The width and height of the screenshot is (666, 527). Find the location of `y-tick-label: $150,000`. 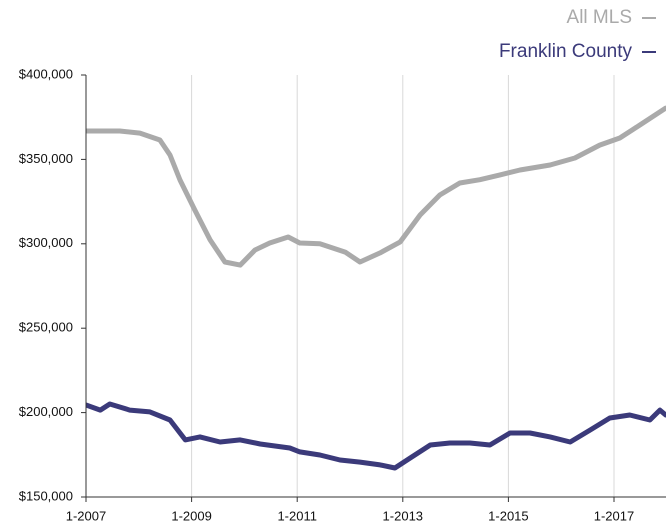

y-tick-label: $150,000 is located at coordinates (46, 495).